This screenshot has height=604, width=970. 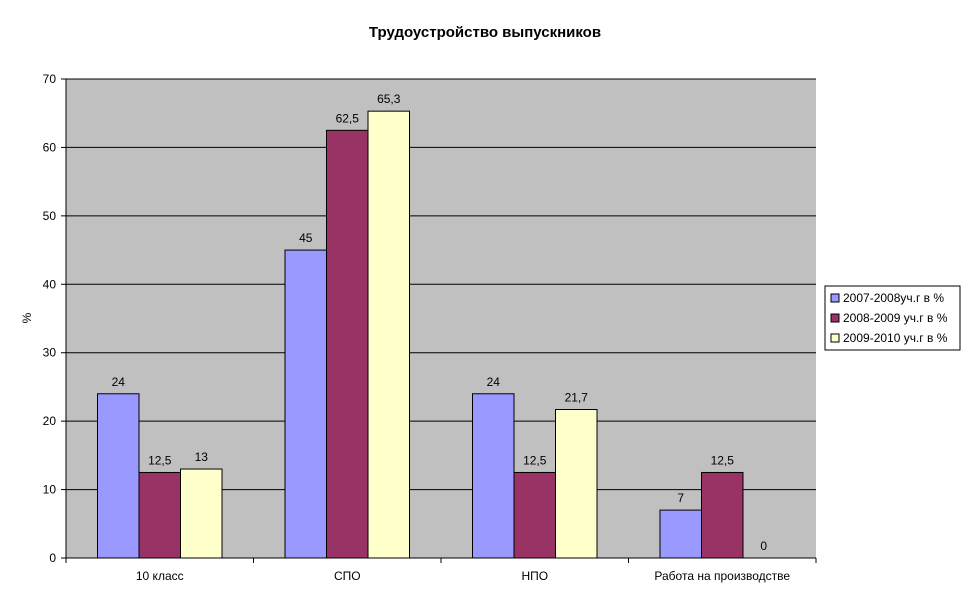 I want to click on legend-box, so click(x=892, y=318).